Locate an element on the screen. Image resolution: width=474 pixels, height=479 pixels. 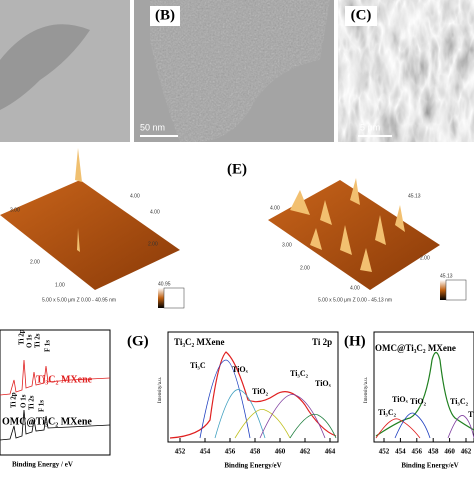
plot-title: OMC@Ti₃C₂ MXene is located at coordinates (415, 348).